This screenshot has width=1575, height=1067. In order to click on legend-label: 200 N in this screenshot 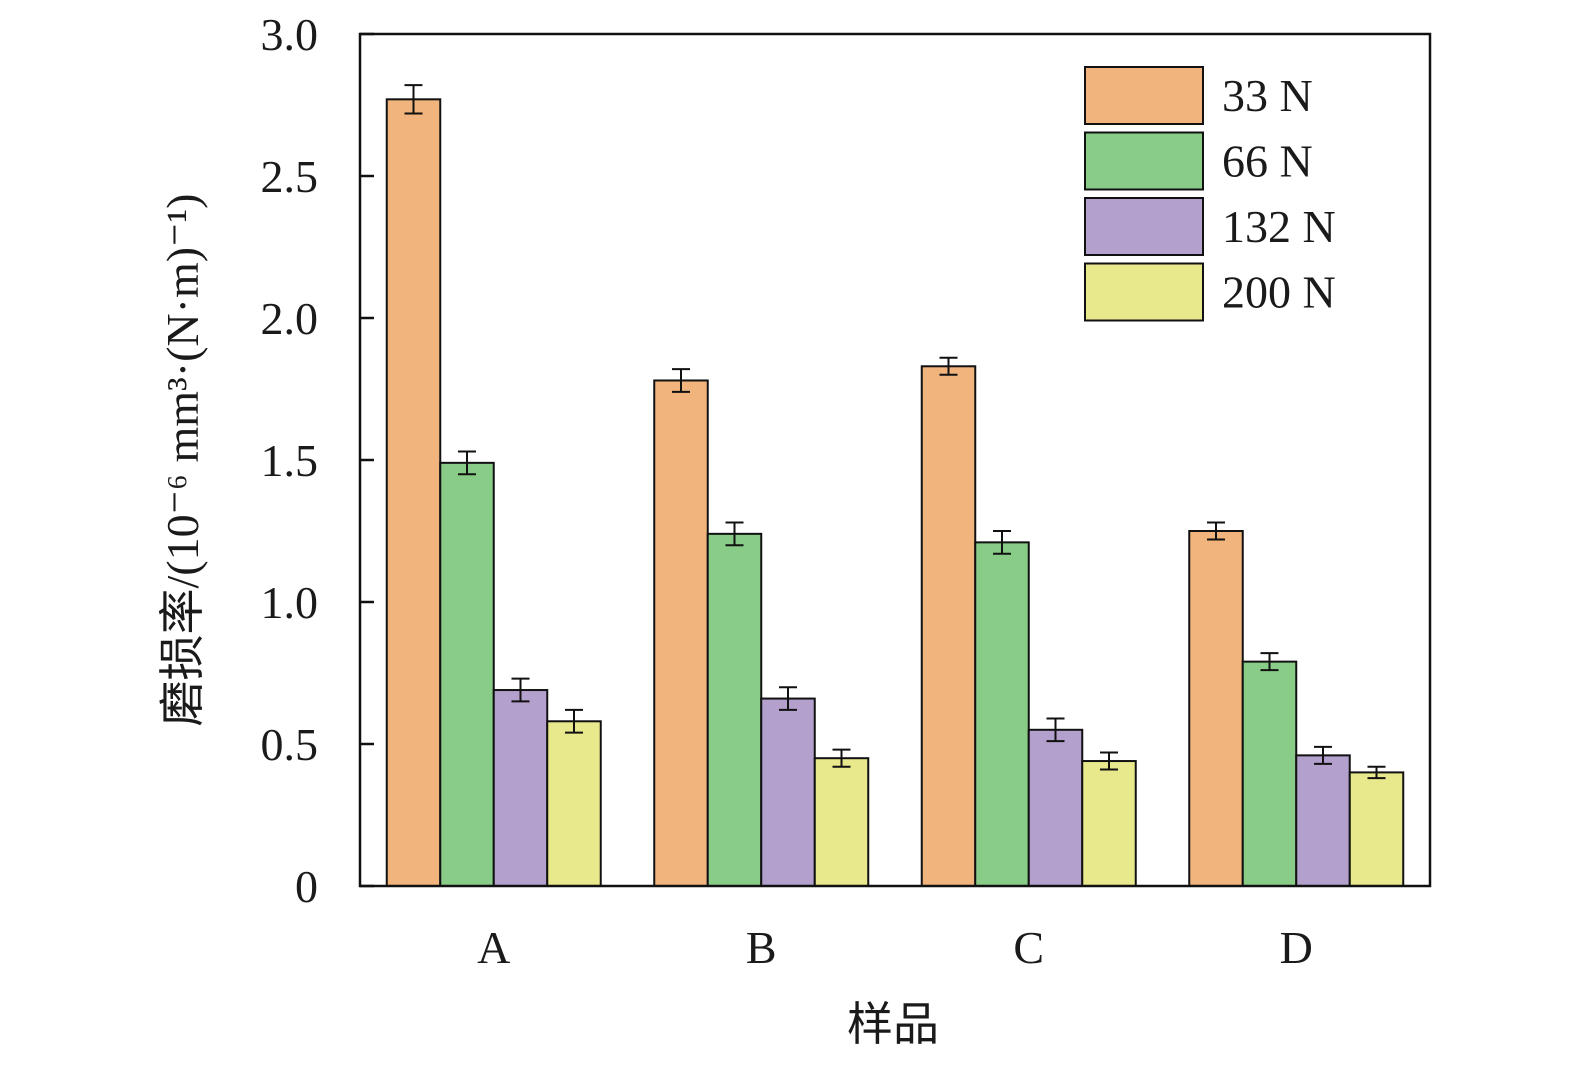, I will do `click(1279, 292)`.